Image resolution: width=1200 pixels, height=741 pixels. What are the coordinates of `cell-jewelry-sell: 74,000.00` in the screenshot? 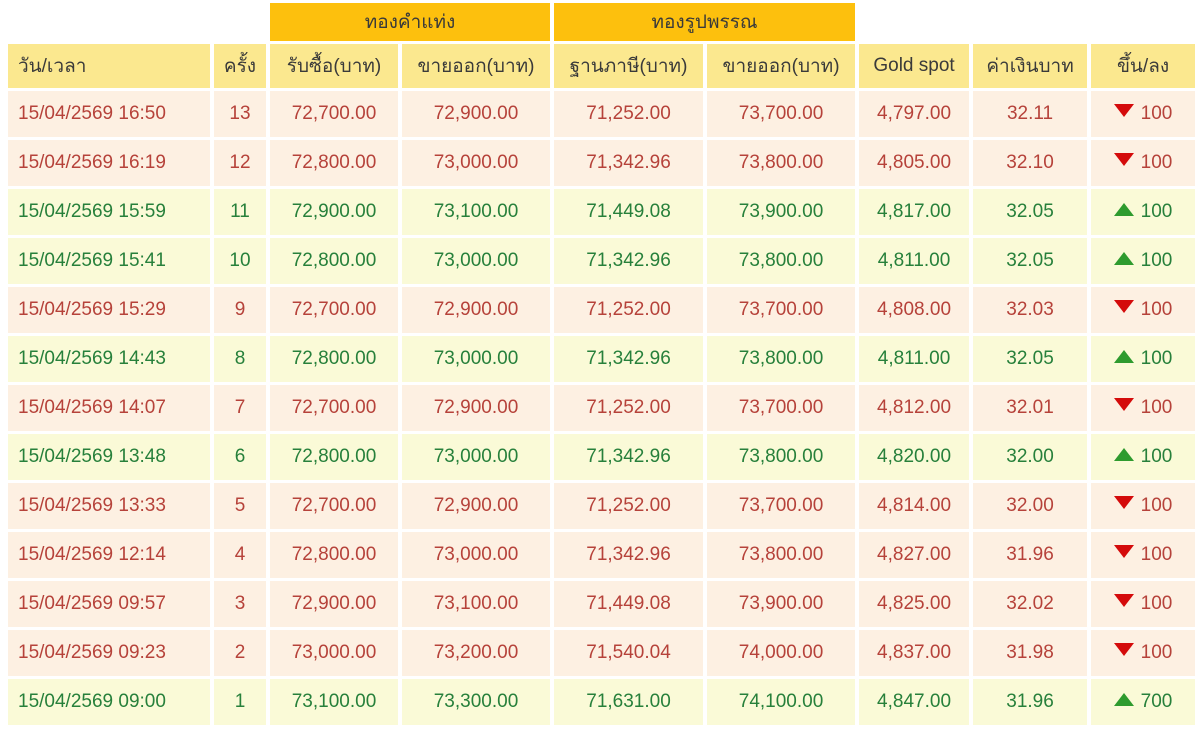 It's located at (781, 653).